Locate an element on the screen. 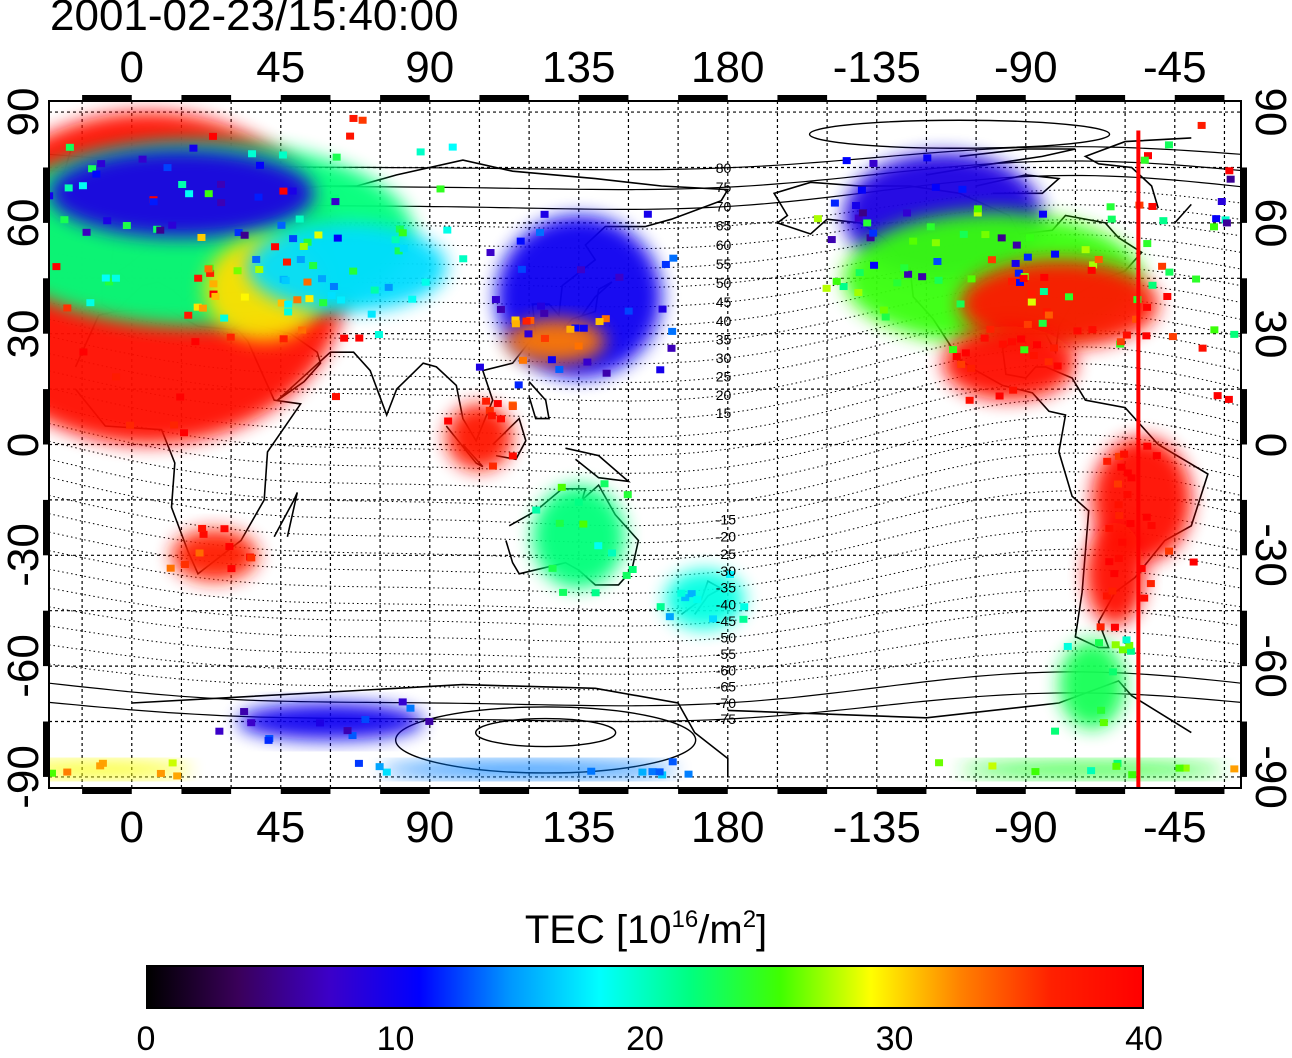 The width and height of the screenshot is (1292, 1058). lat-tick-right: 60 is located at coordinates (1269, 223).